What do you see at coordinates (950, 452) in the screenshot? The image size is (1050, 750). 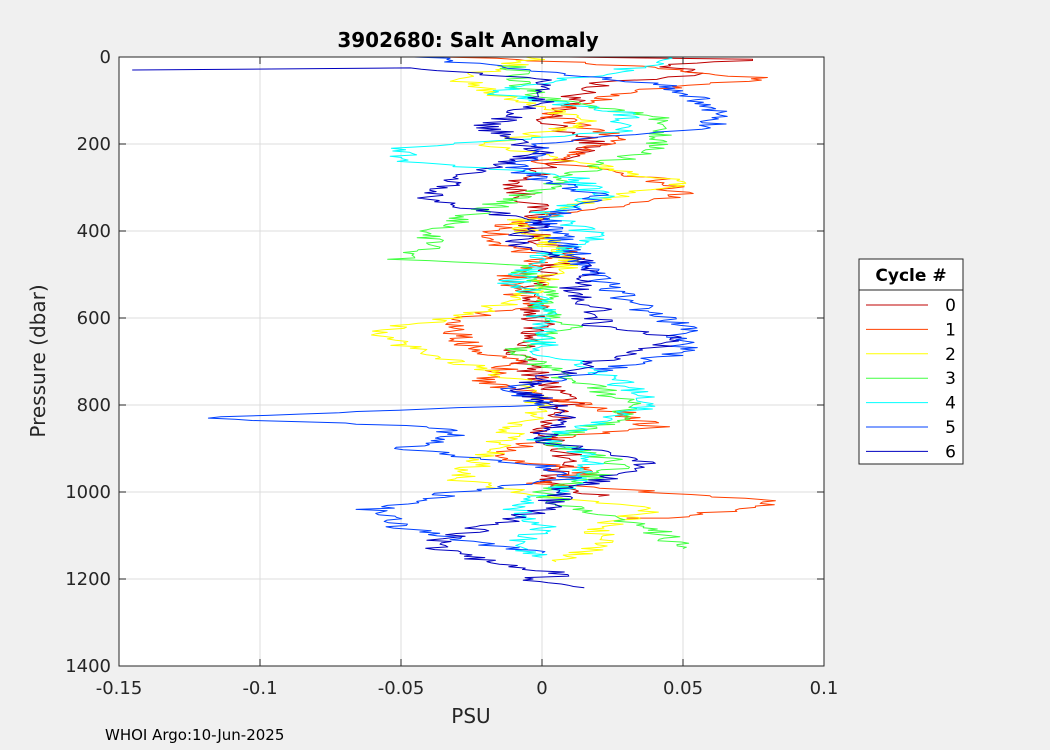 I see `legend-label-cycle-6: 6` at bounding box center [950, 452].